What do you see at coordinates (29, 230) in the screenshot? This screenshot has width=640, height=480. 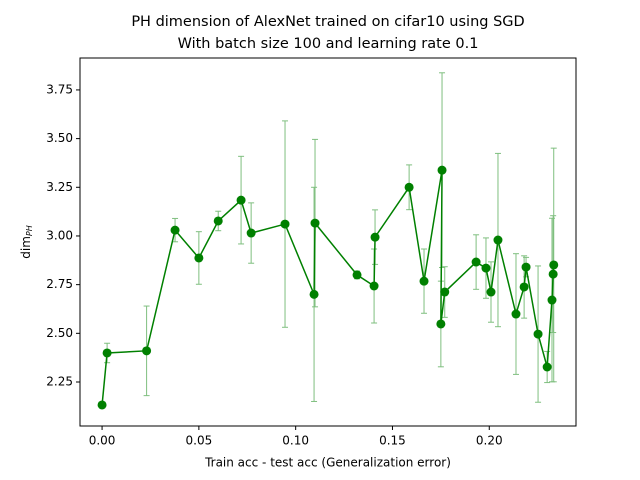 I see `y-axis-label-subscript: PH` at bounding box center [29, 230].